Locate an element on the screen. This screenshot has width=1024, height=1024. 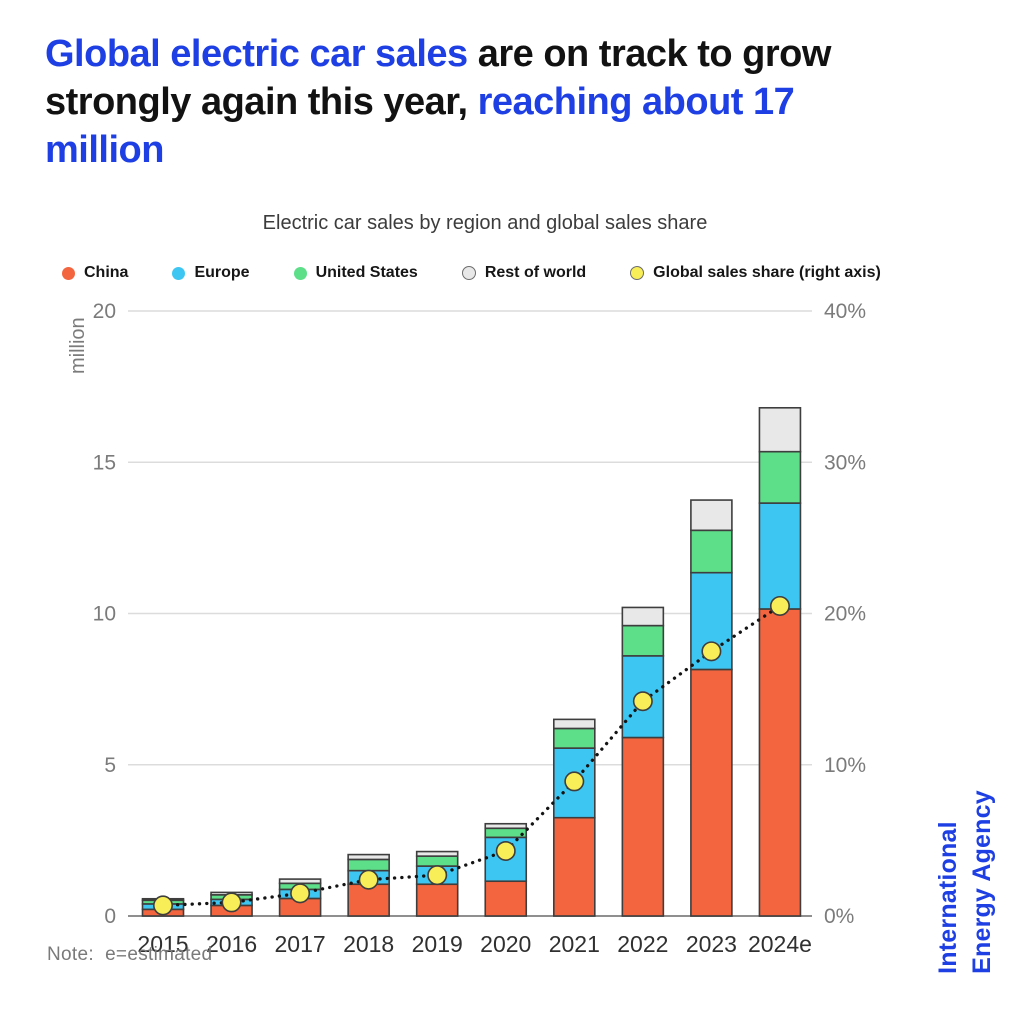
left-axis-tick: 15 is located at coordinates (104, 462).